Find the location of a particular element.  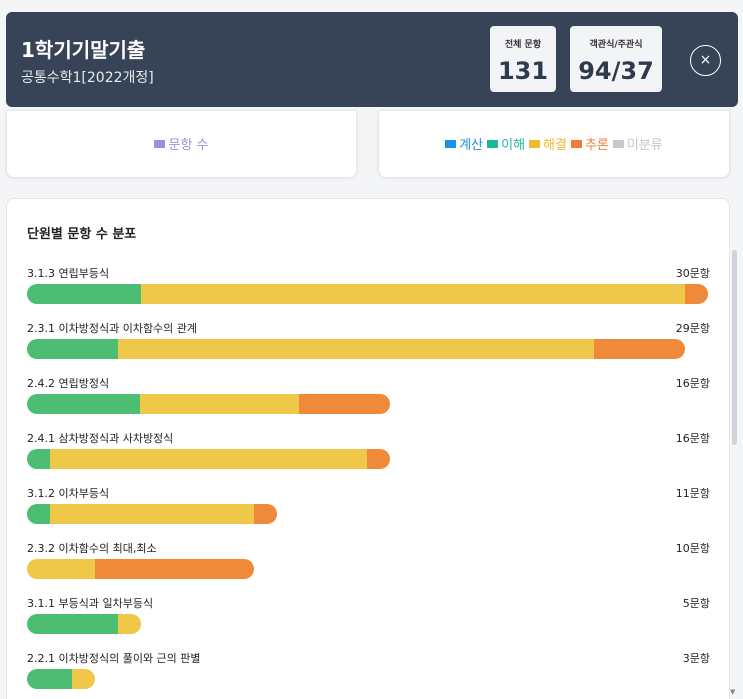

total-questions-value: 131 is located at coordinates (523, 71).